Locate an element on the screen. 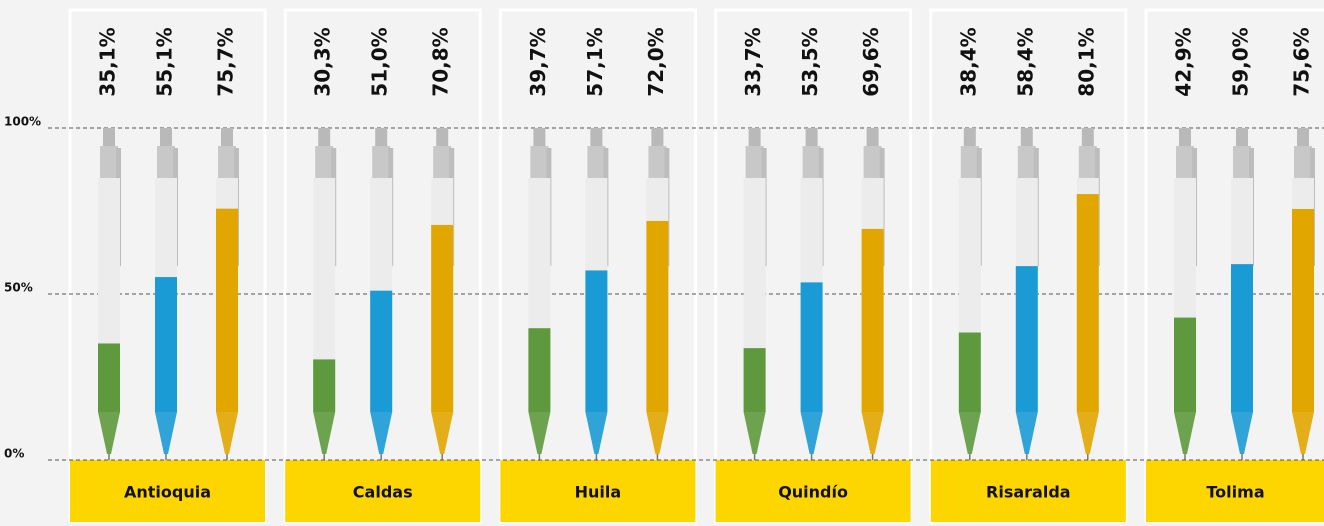 This screenshot has height=526, width=1324. data-label: 39,7% is located at coordinates (538, 61).